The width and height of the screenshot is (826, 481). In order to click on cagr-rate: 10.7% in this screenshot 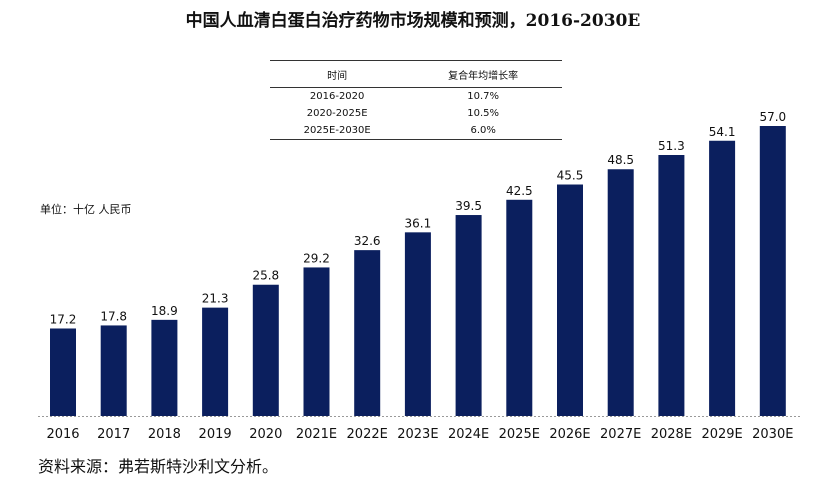, I will do `click(483, 96)`.